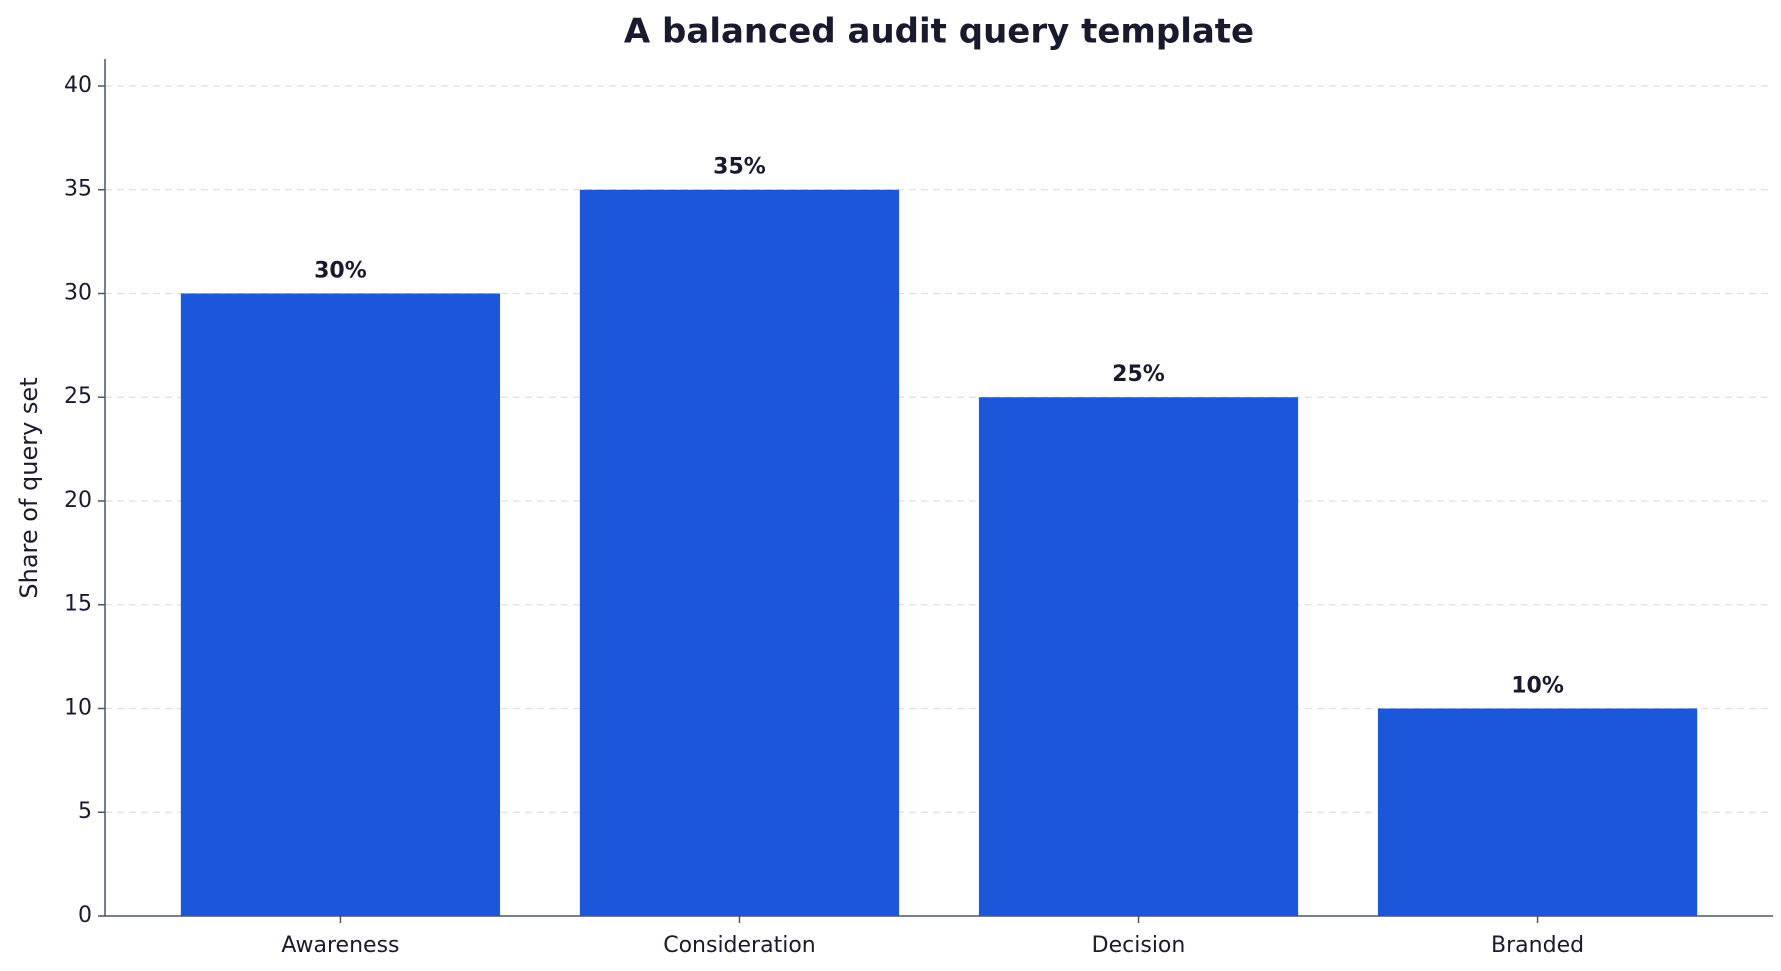 This screenshot has height=971, width=1781. What do you see at coordinates (85, 915) in the screenshot?
I see `y-tick-label: 0` at bounding box center [85, 915].